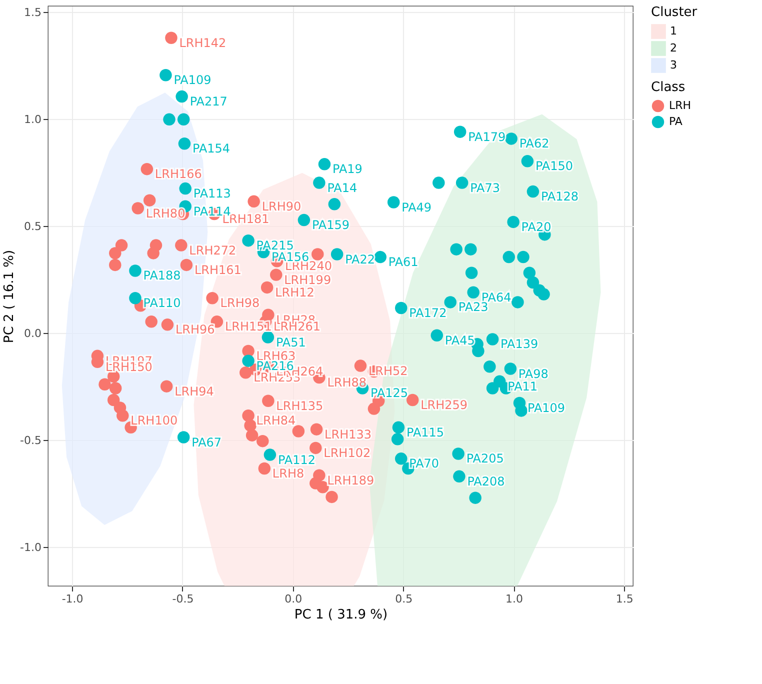 The width and height of the screenshot is (762, 684). I want to click on data-label: PA125, so click(389, 393).